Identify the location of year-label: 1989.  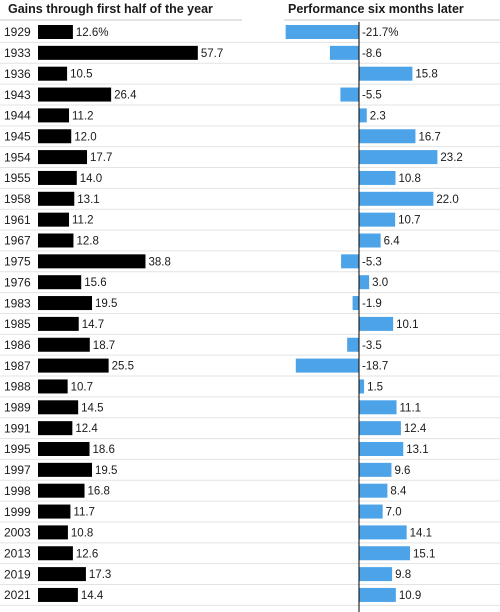
(17, 408).